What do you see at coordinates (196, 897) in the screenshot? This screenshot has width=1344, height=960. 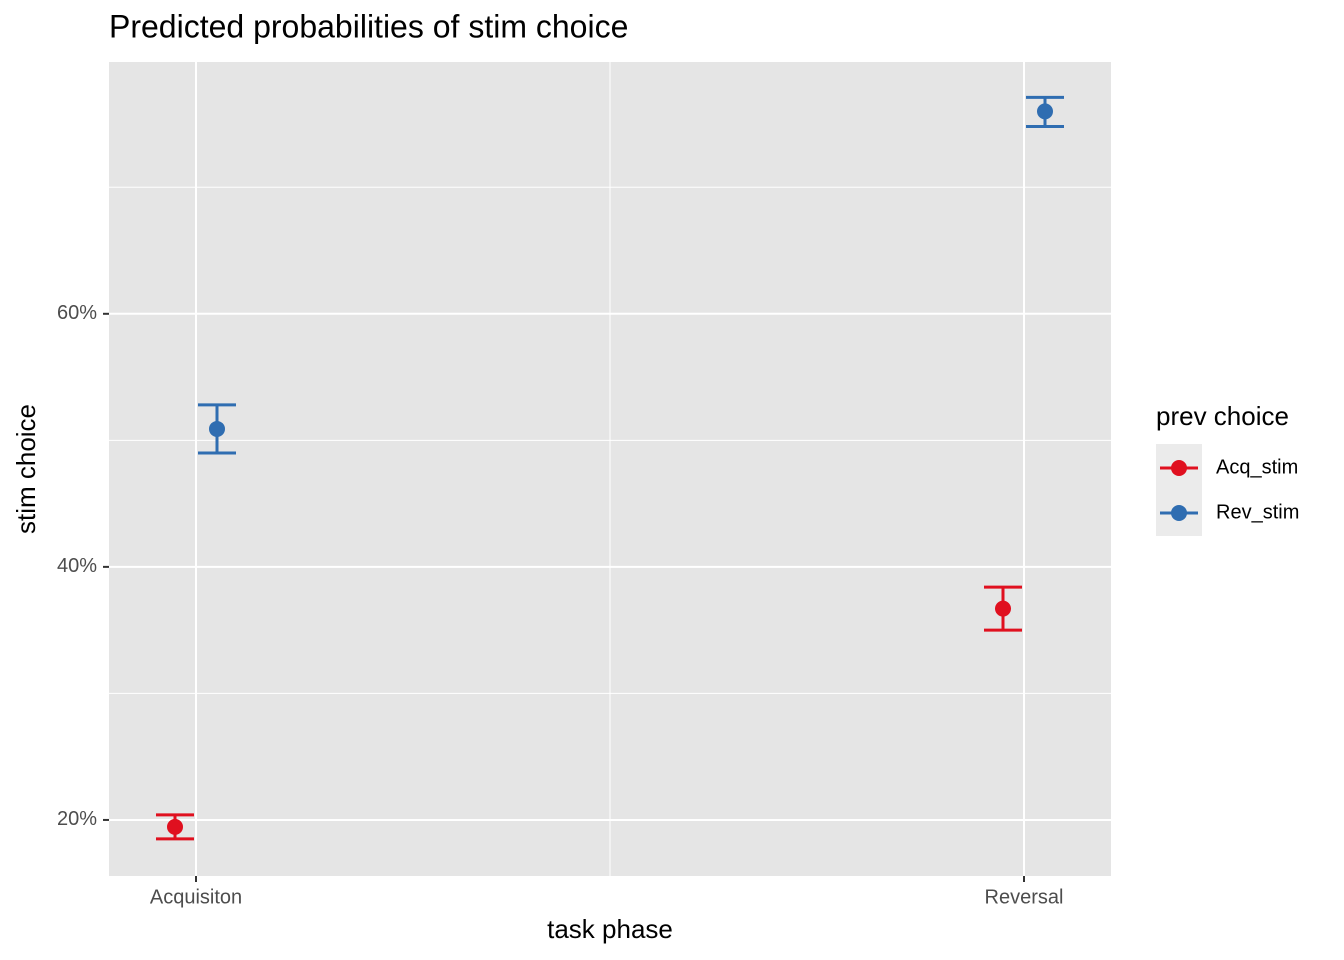 I see `x-tick-label: Acquisiton` at bounding box center [196, 897].